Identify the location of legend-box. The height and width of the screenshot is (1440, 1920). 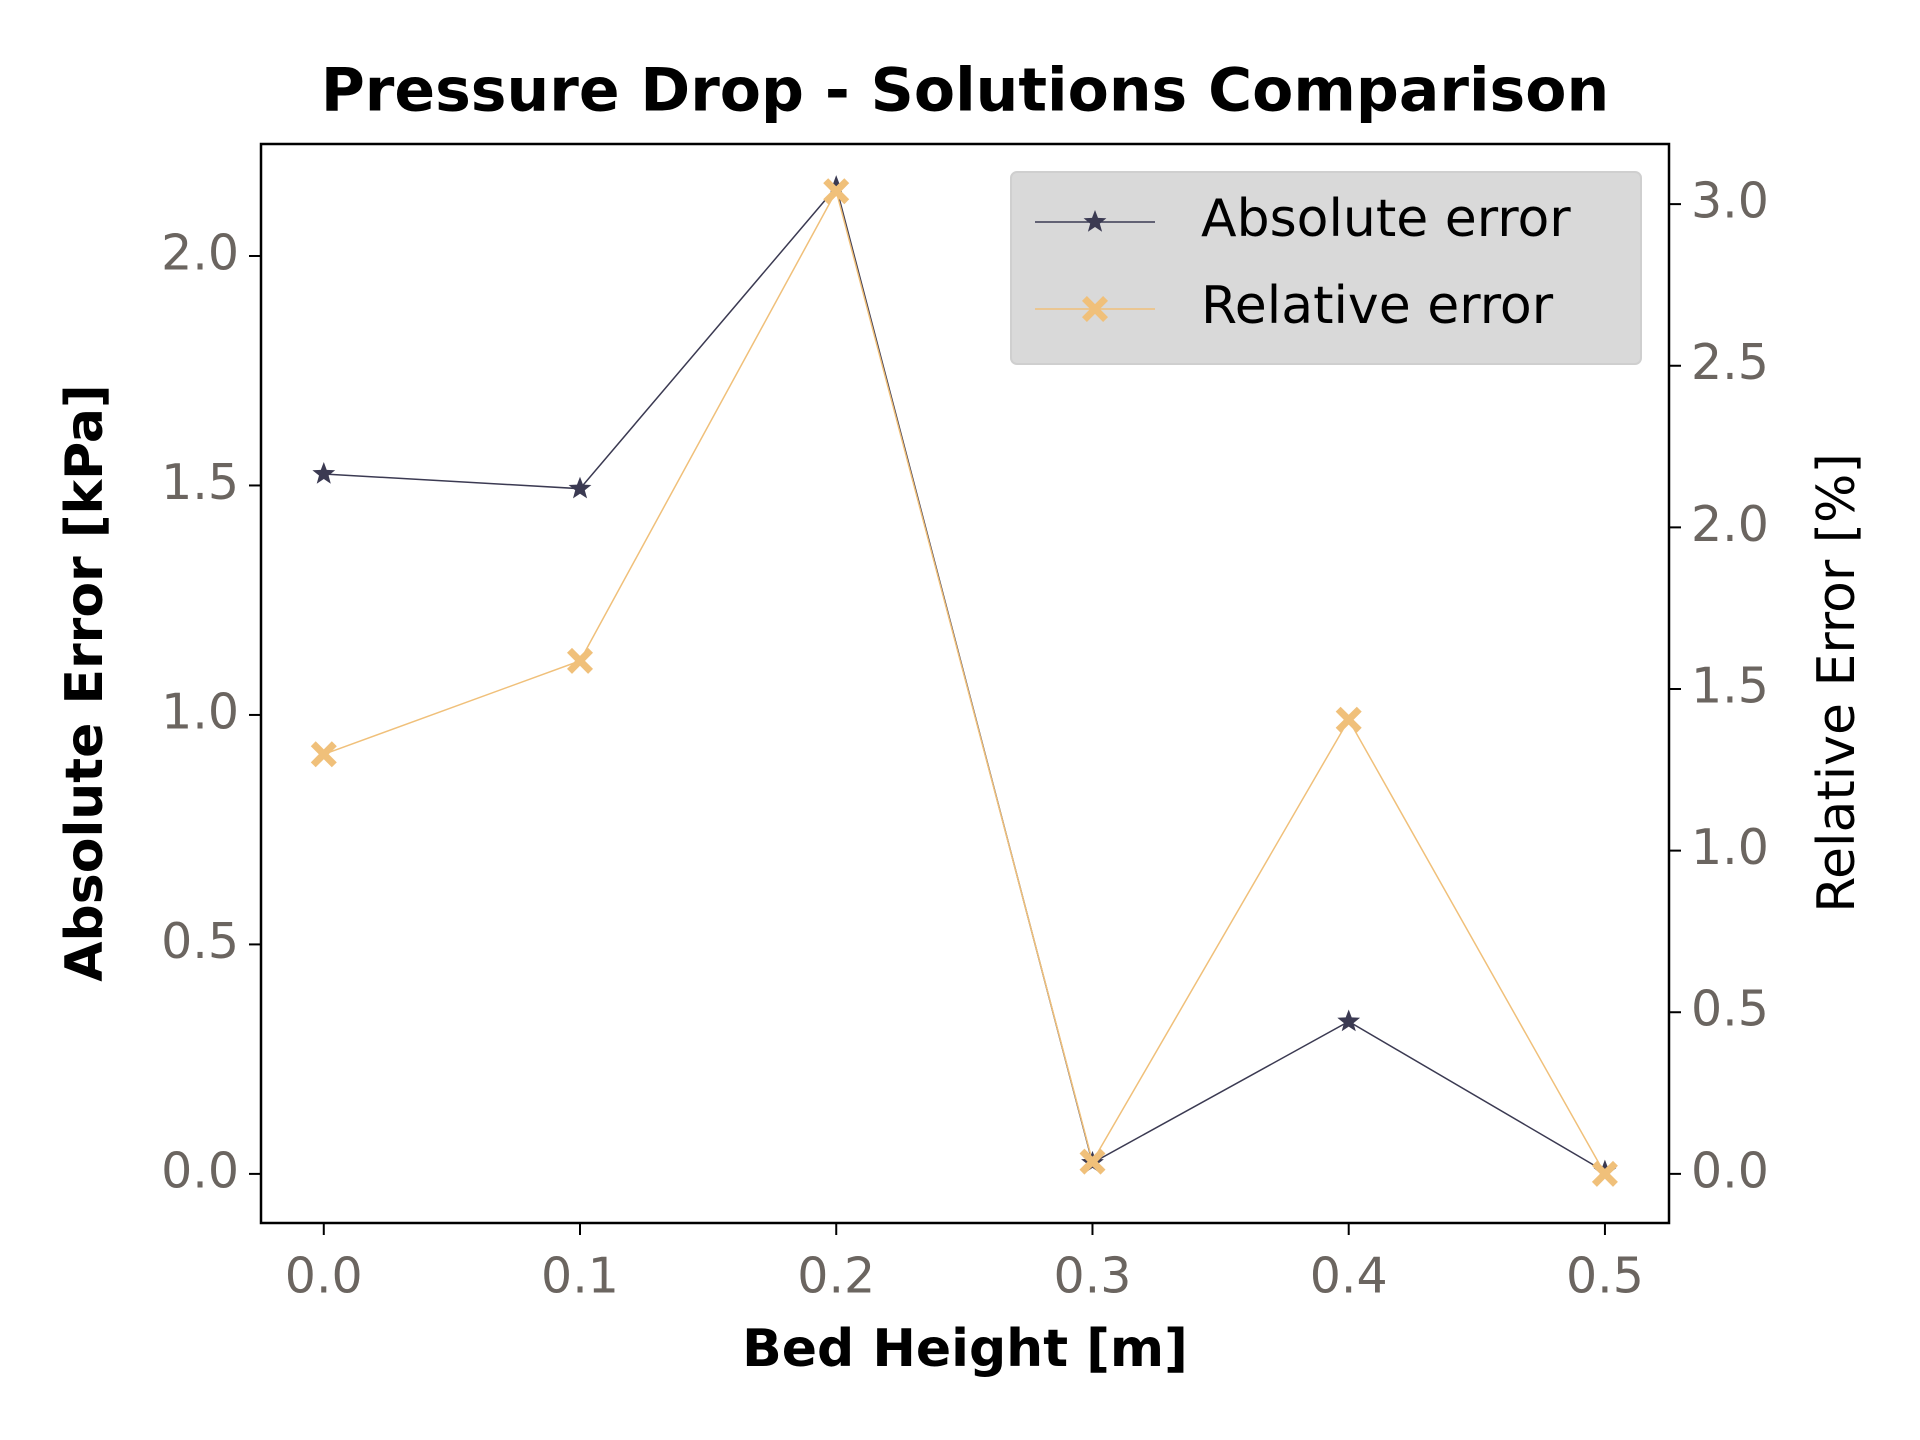
(1326, 268).